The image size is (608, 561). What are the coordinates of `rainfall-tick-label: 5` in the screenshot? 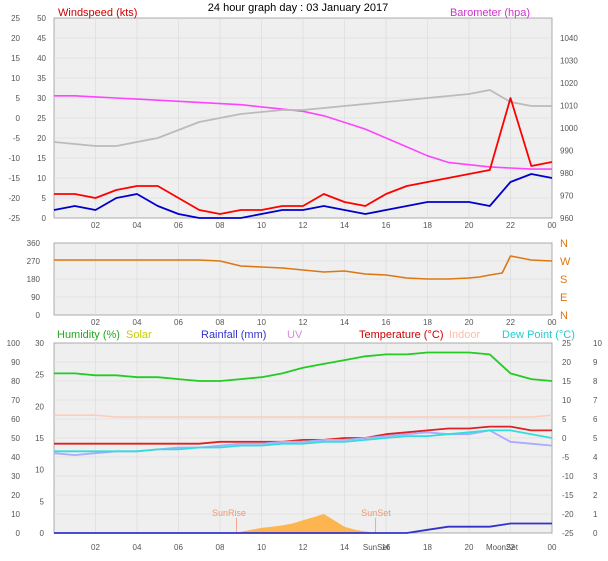 It's located at (42, 501).